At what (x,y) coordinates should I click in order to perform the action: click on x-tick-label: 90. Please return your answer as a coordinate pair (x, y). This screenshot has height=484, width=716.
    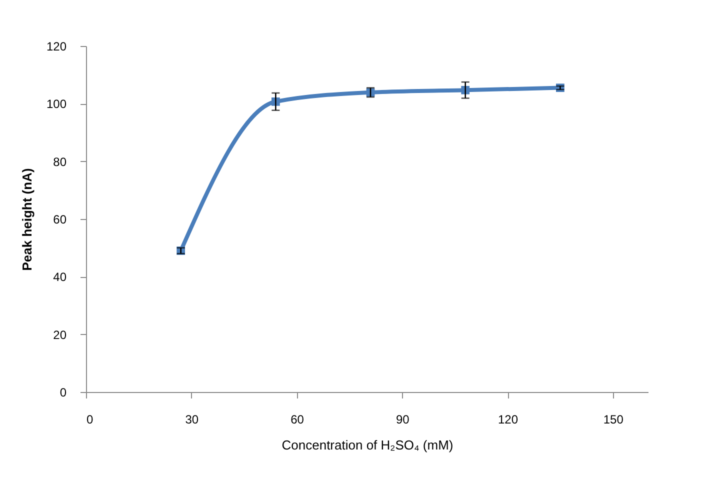
    Looking at the image, I should click on (403, 419).